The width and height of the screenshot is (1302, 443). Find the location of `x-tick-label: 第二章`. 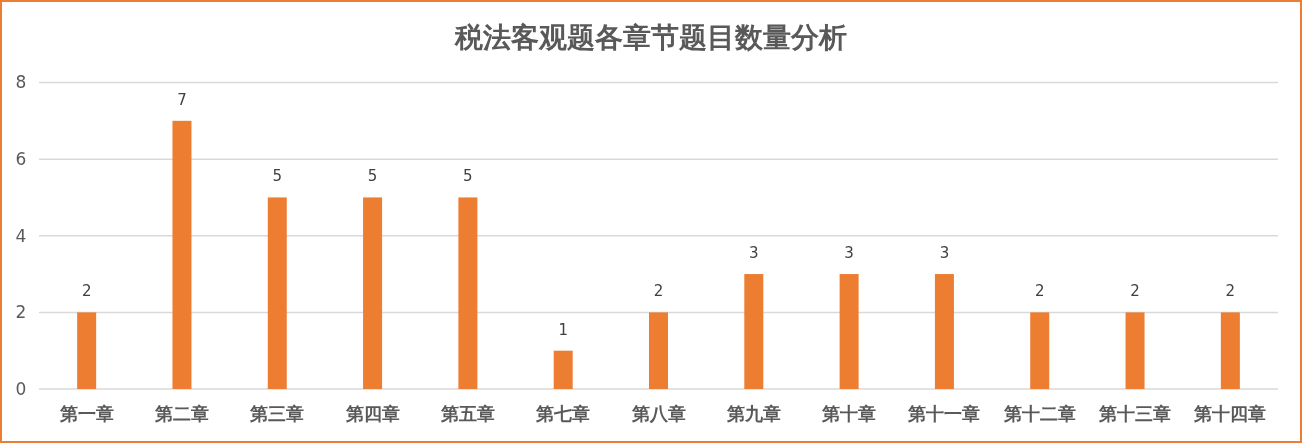

x-tick-label: 第二章 is located at coordinates (181, 413).